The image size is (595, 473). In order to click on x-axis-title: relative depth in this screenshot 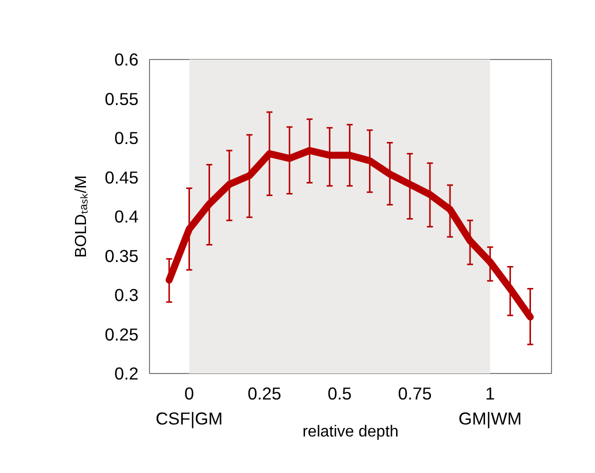, I will do `click(350, 432)`.